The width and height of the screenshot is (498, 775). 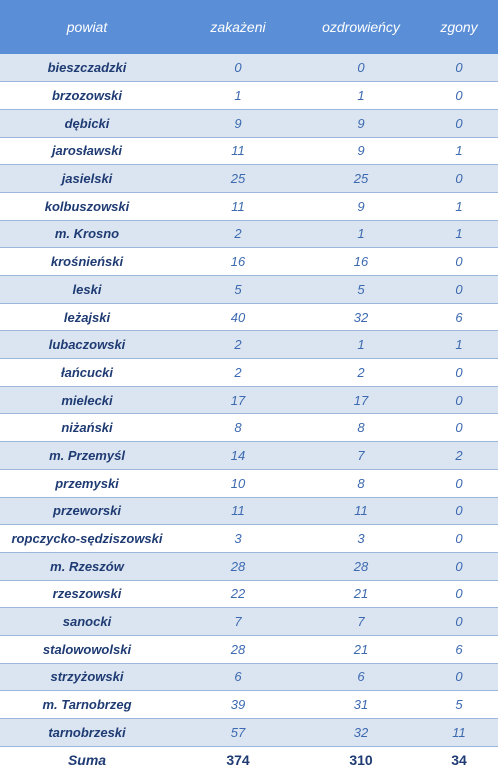 I want to click on table-row: przemyski 10 8 0, so click(x=249, y=483).